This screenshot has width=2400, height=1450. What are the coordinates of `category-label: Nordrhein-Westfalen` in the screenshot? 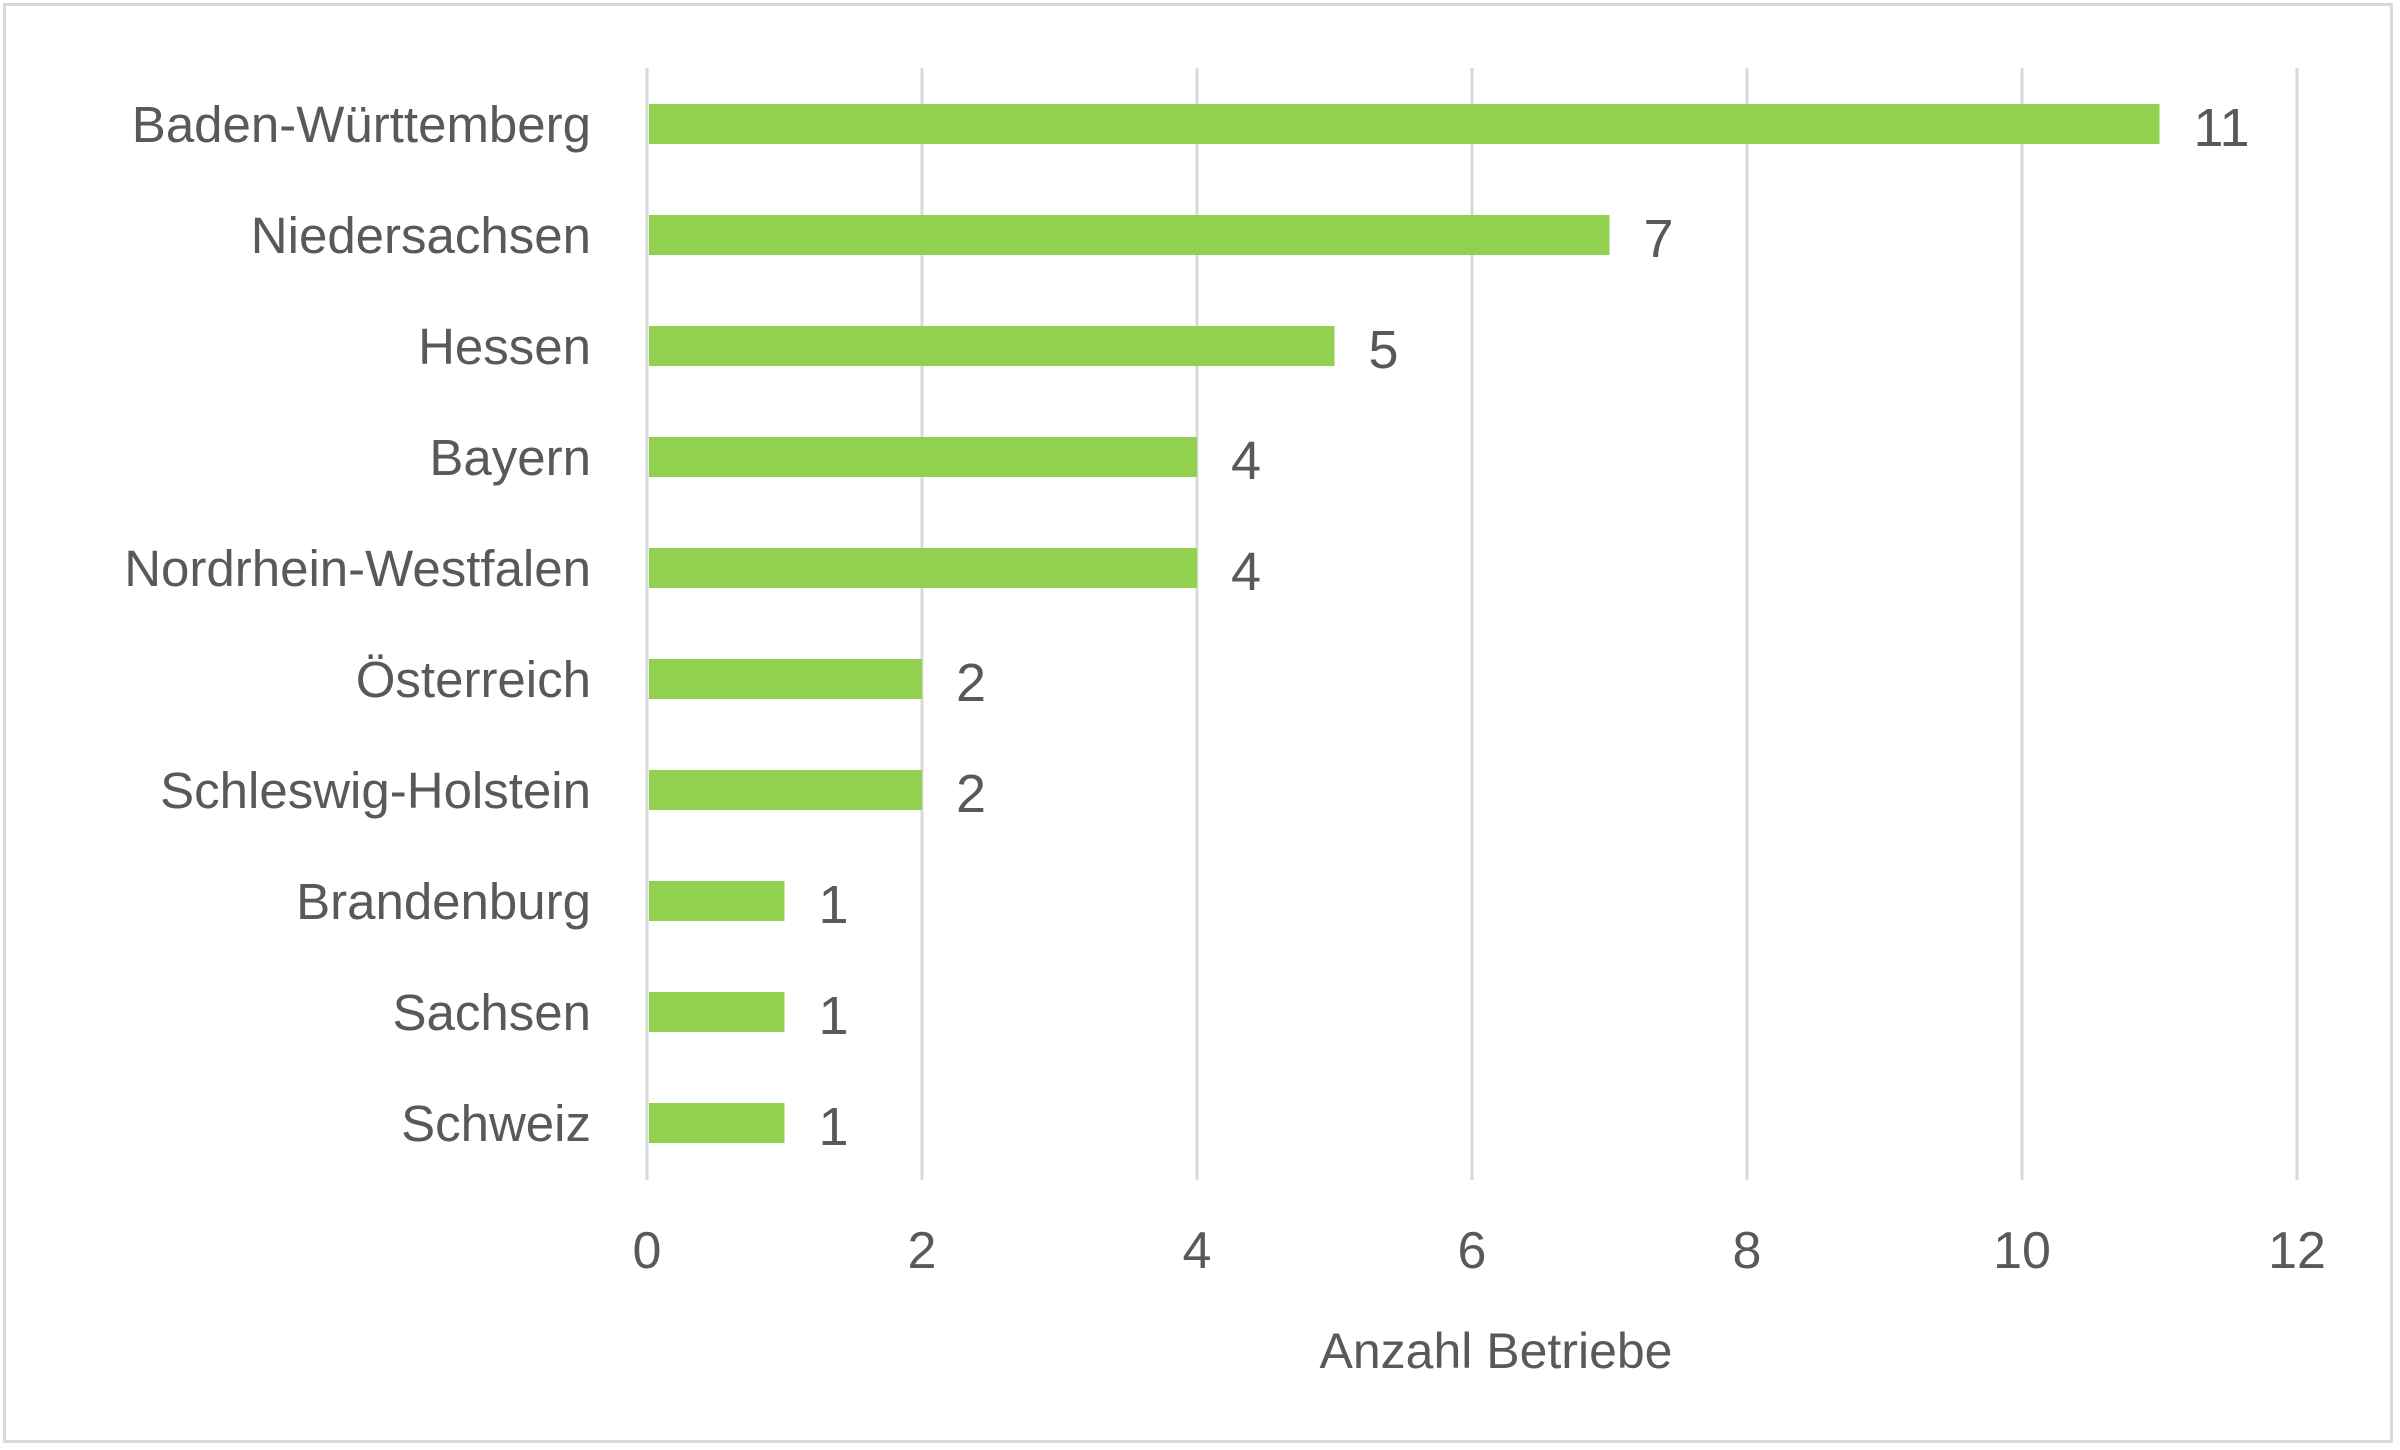 It's located at (357, 568).